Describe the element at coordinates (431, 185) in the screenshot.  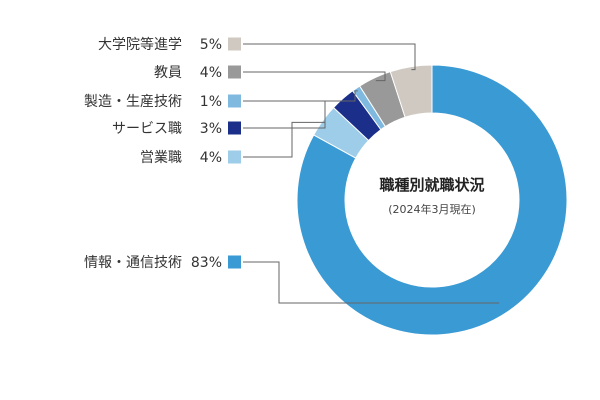
I see `chart-title: 職種別就職状況` at that location.